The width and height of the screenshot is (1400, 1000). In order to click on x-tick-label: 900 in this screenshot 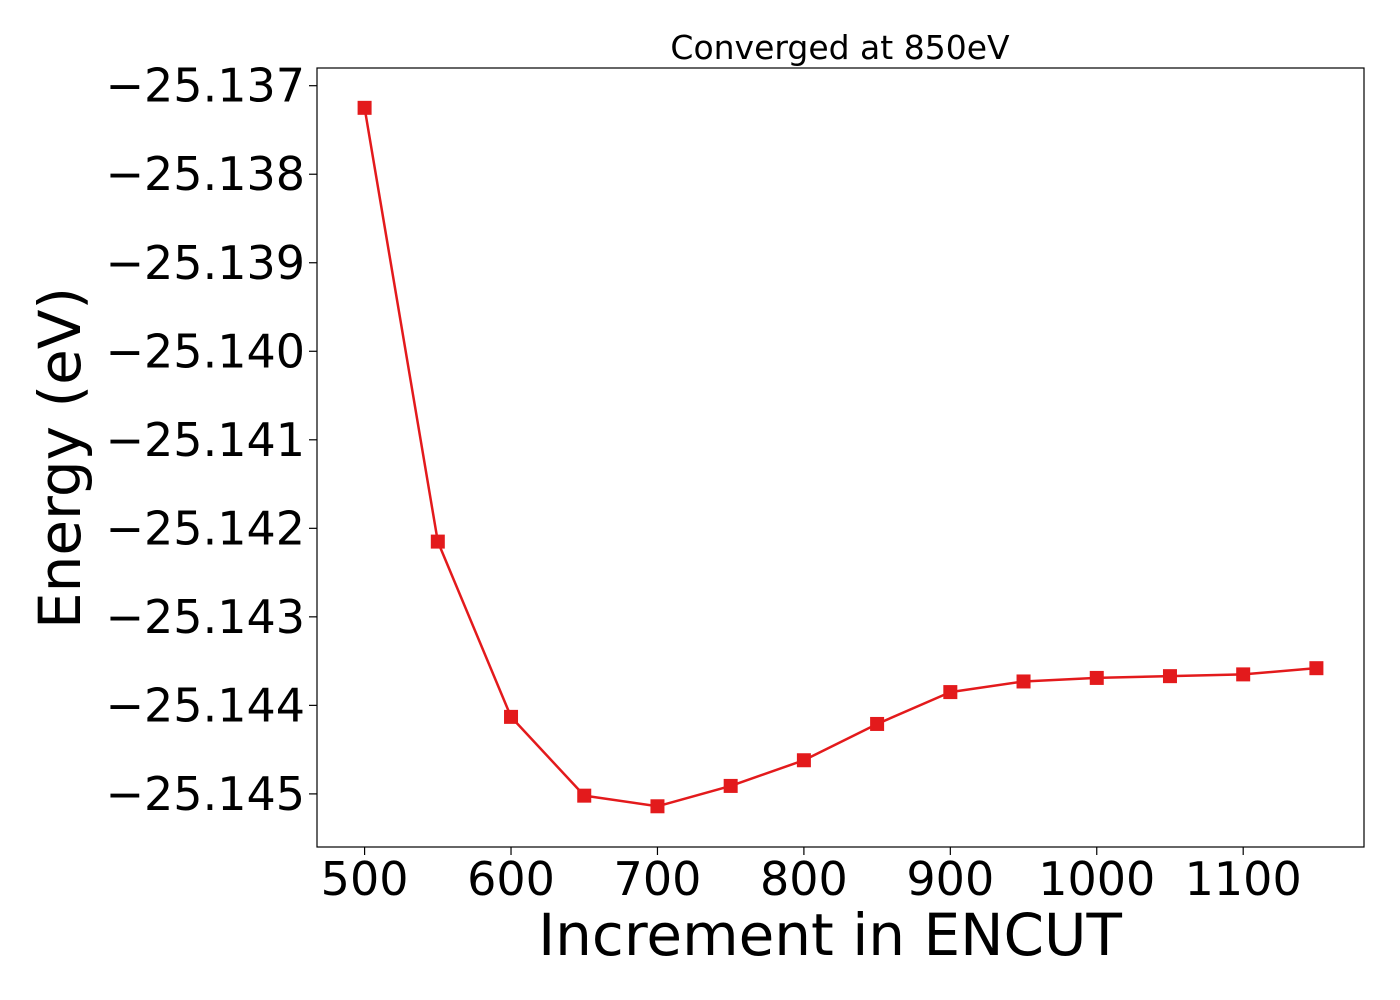, I will do `click(950, 879)`.